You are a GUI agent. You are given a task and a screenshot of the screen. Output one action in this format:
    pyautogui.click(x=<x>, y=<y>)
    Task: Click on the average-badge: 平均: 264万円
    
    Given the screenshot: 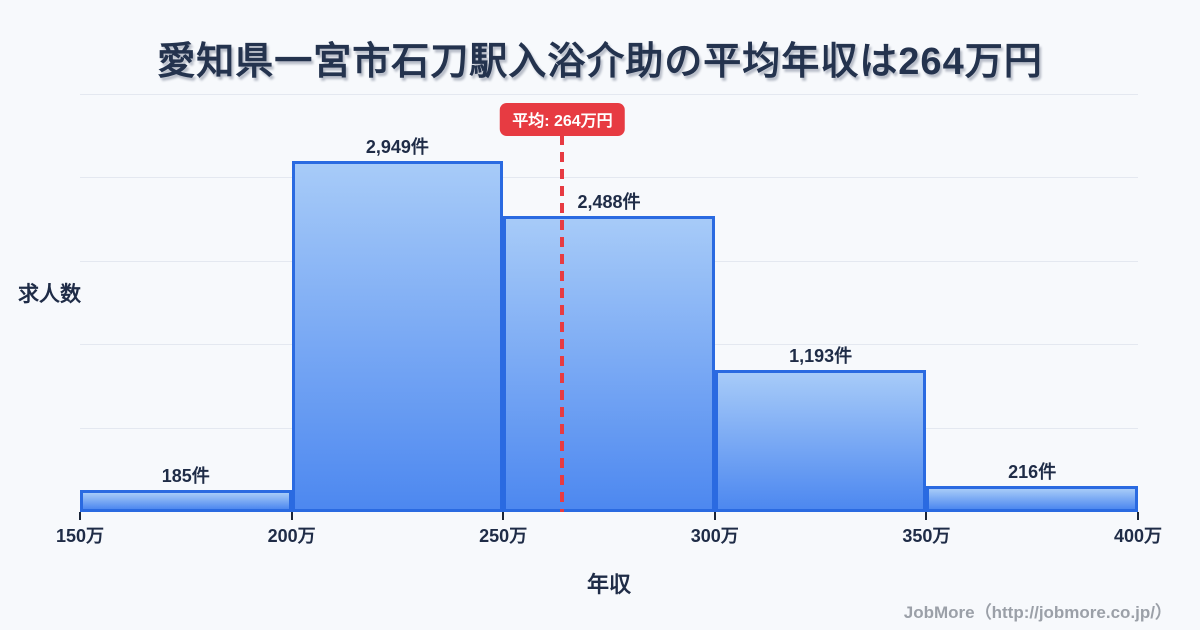 What is the action you would take?
    pyautogui.click(x=562, y=119)
    